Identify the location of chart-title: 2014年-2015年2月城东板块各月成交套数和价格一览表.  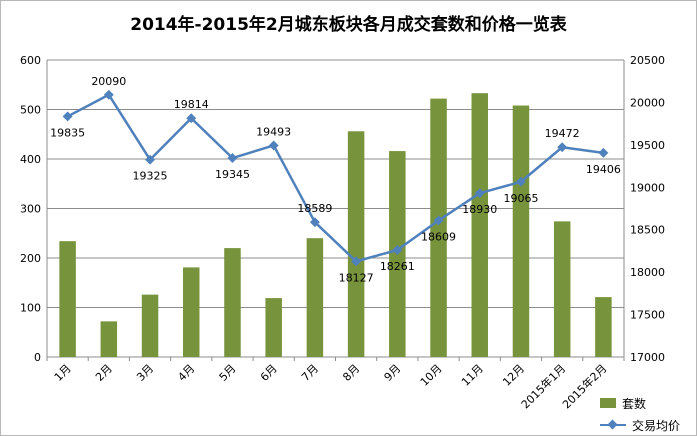
(348, 25).